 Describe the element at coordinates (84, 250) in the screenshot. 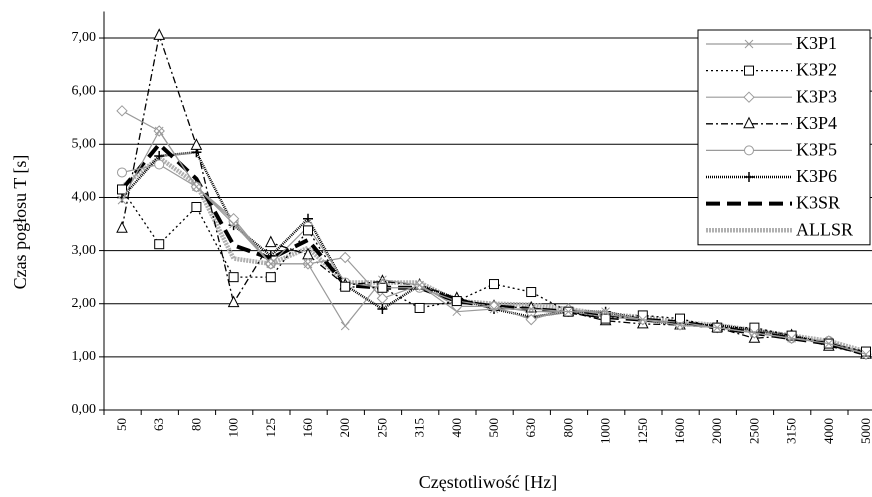

I see `y-tick-label: 3,00` at that location.